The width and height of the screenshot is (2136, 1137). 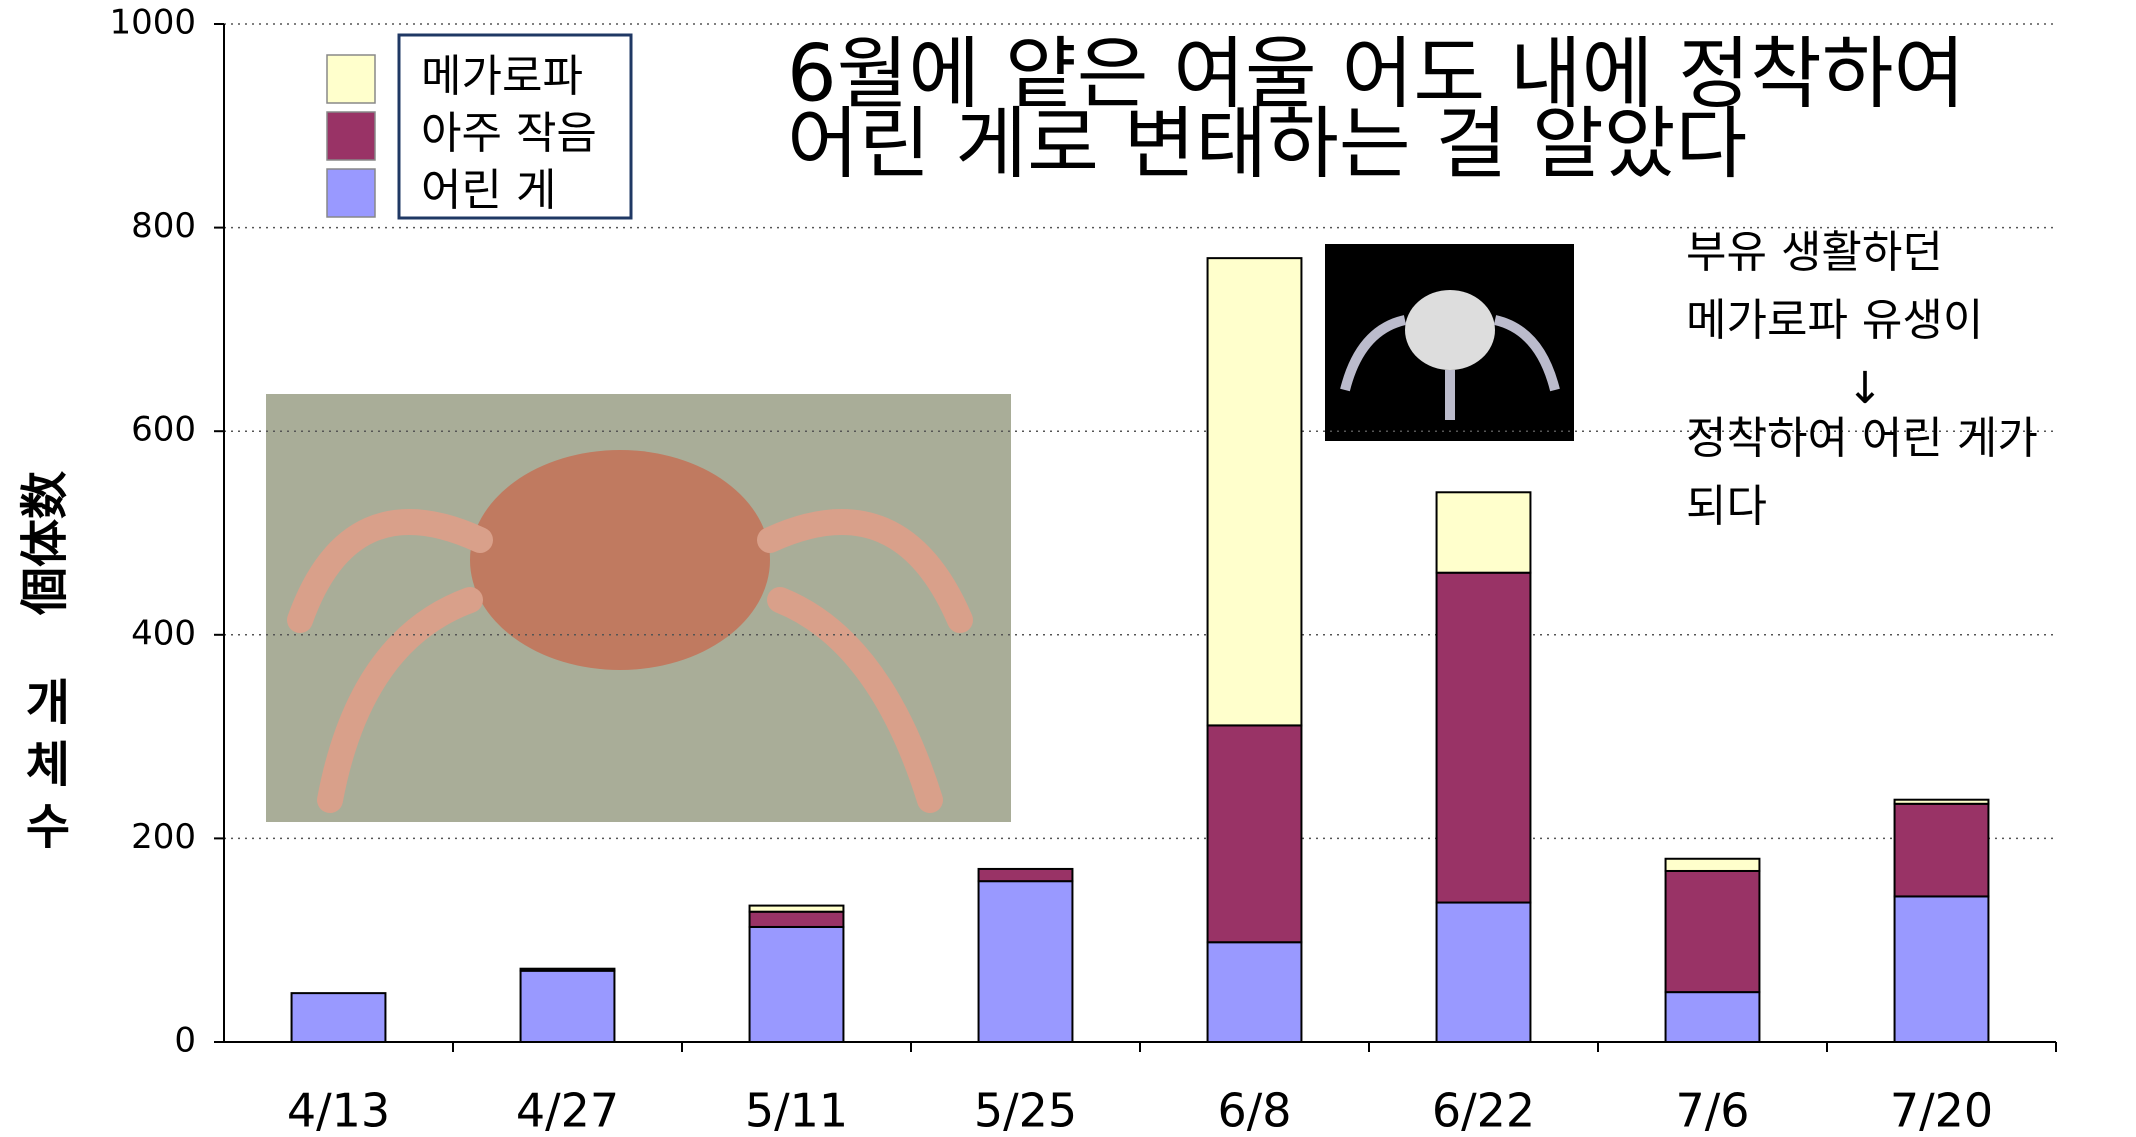 What do you see at coordinates (1814, 252) in the screenshot?
I see `annotation: 부유 생활하던` at bounding box center [1814, 252].